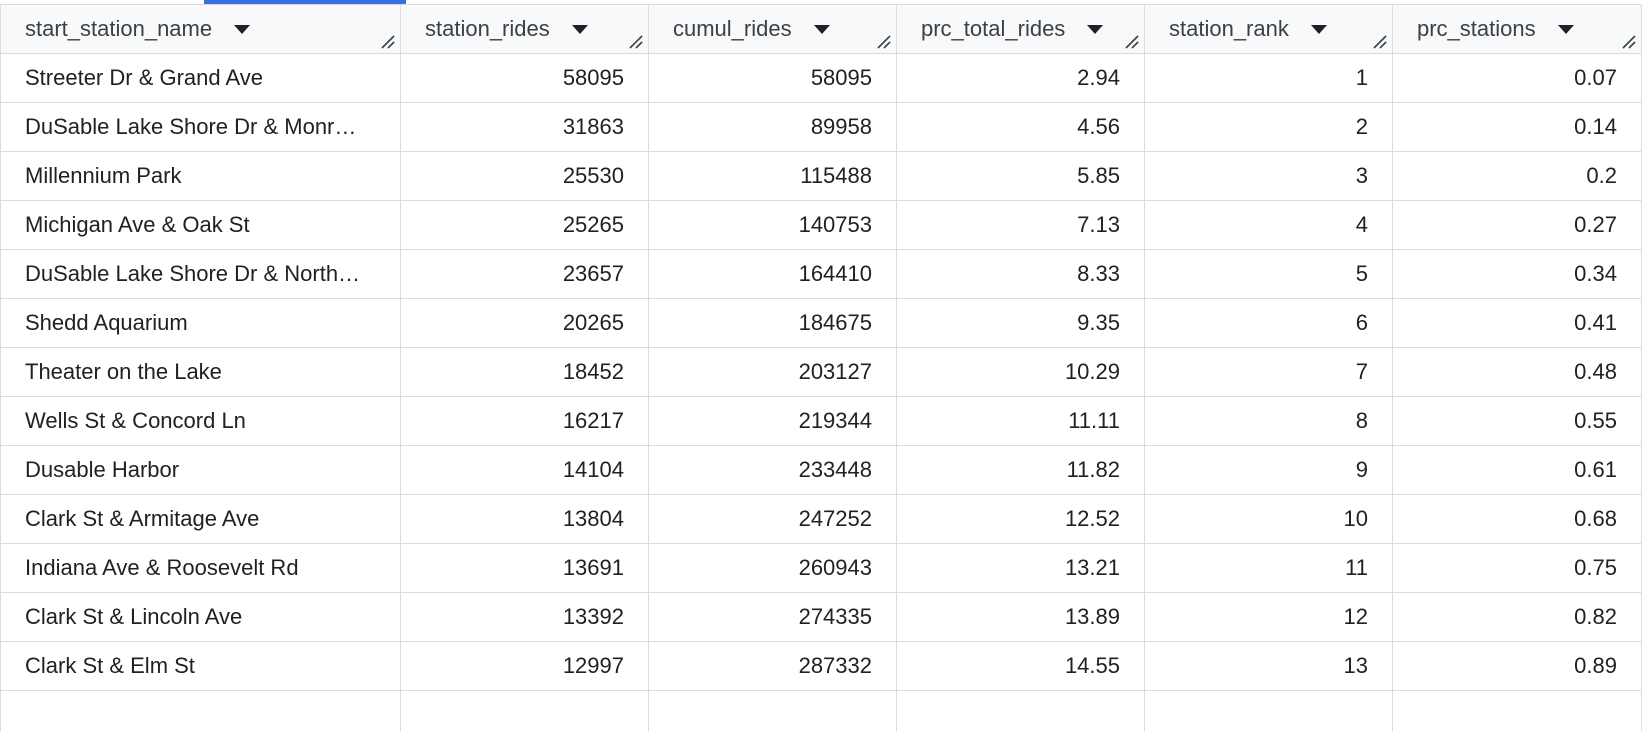 The height and width of the screenshot is (731, 1646). What do you see at coordinates (524, 519) in the screenshot?
I see `cell-station-rides: 13804` at bounding box center [524, 519].